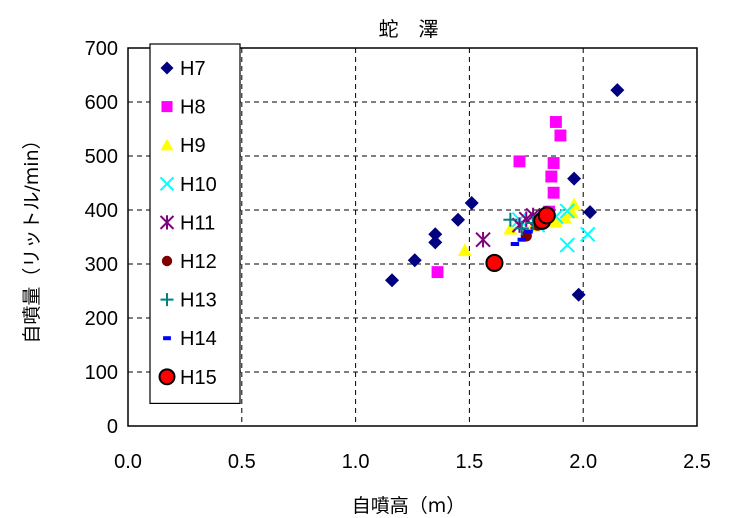 This screenshot has width=732, height=518. I want to click on legend-item-h8: H8, so click(183, 108).